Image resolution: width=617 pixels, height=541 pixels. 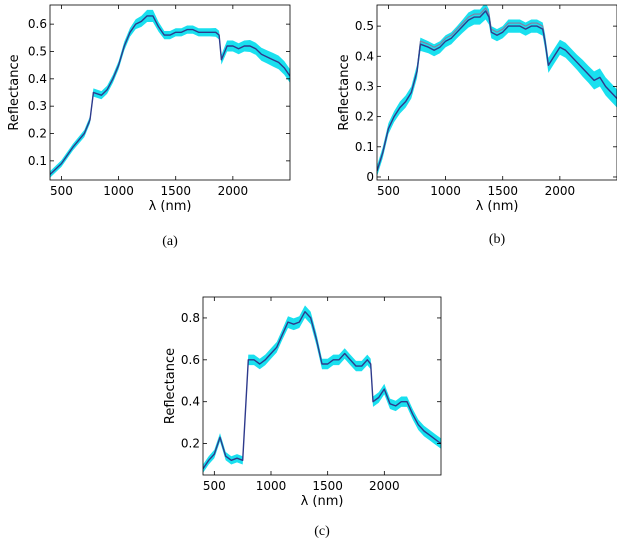 I want to click on y-tick-label: 0.8, so click(x=190, y=318).